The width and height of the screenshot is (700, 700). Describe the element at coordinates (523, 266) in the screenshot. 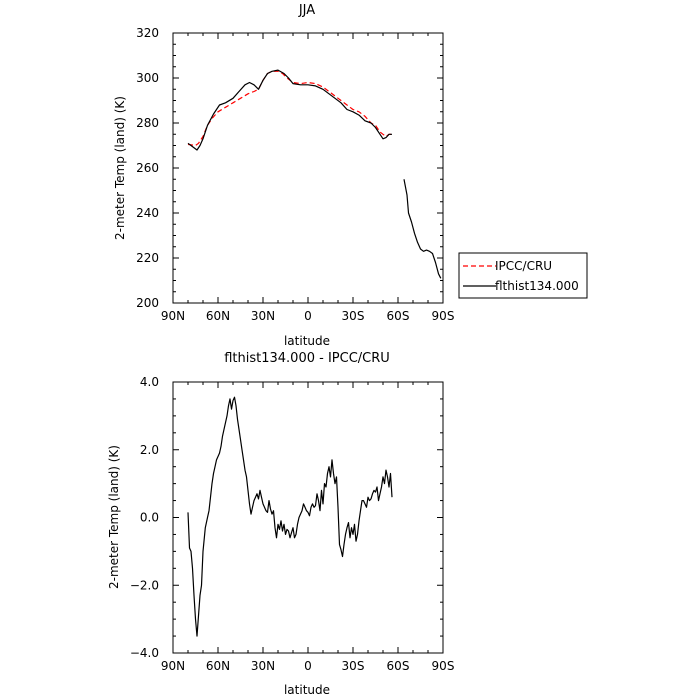

I see `legend-label-ipcc-cru: IPCC/CRU` at that location.